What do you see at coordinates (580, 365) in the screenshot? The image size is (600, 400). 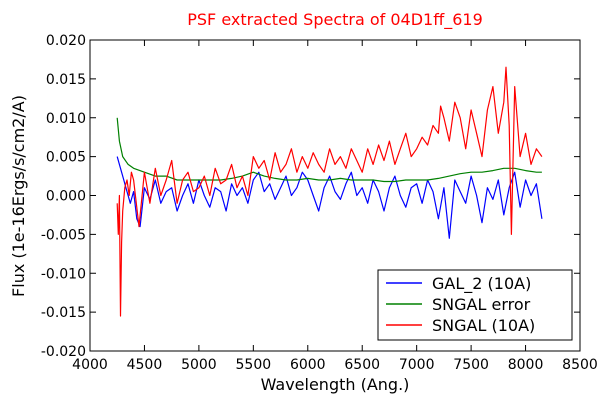 I see `x-tick-label: 8500` at bounding box center [580, 365].